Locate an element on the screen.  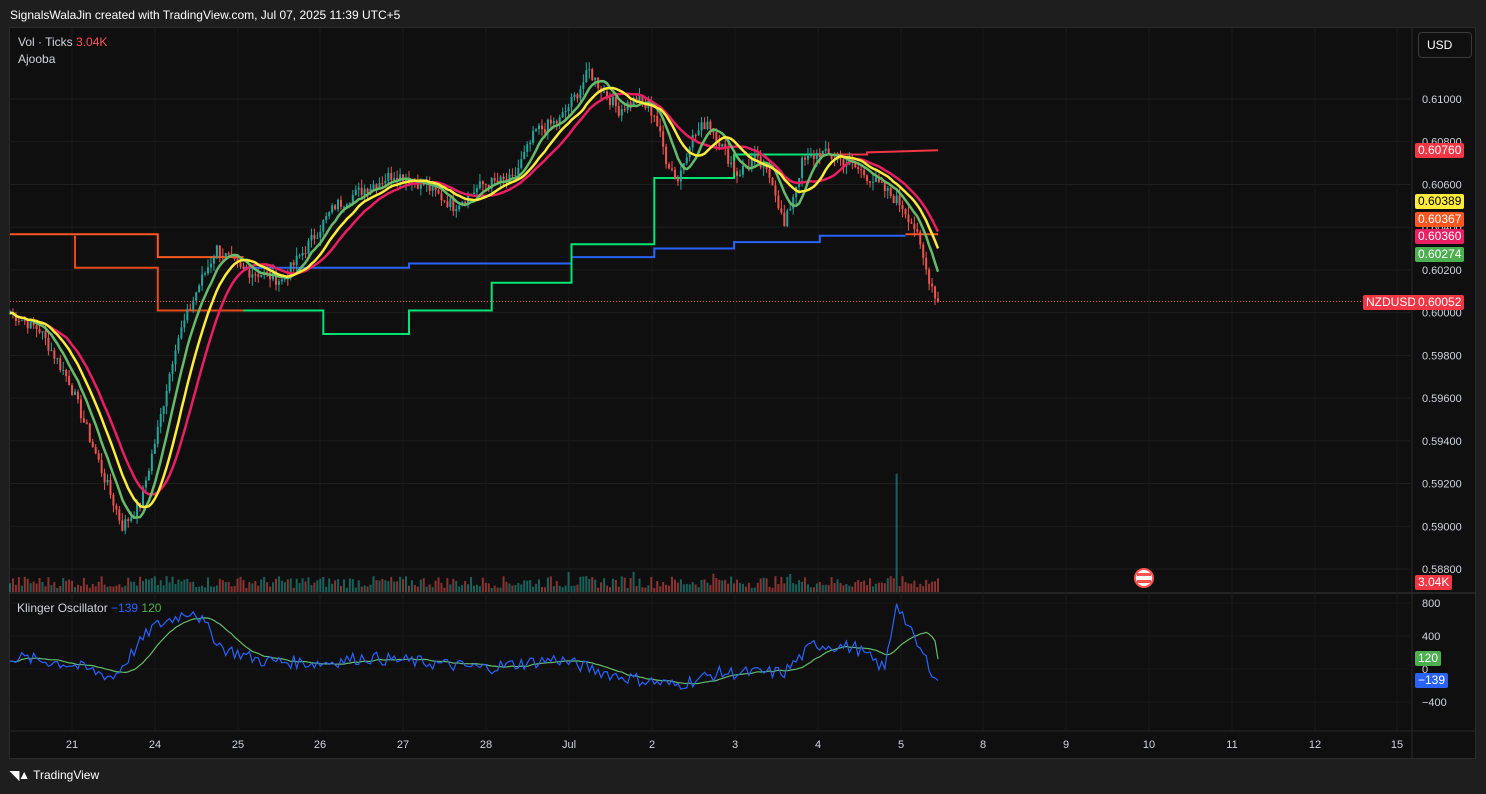
time-axis-tick: 10 is located at coordinates (1149, 745).